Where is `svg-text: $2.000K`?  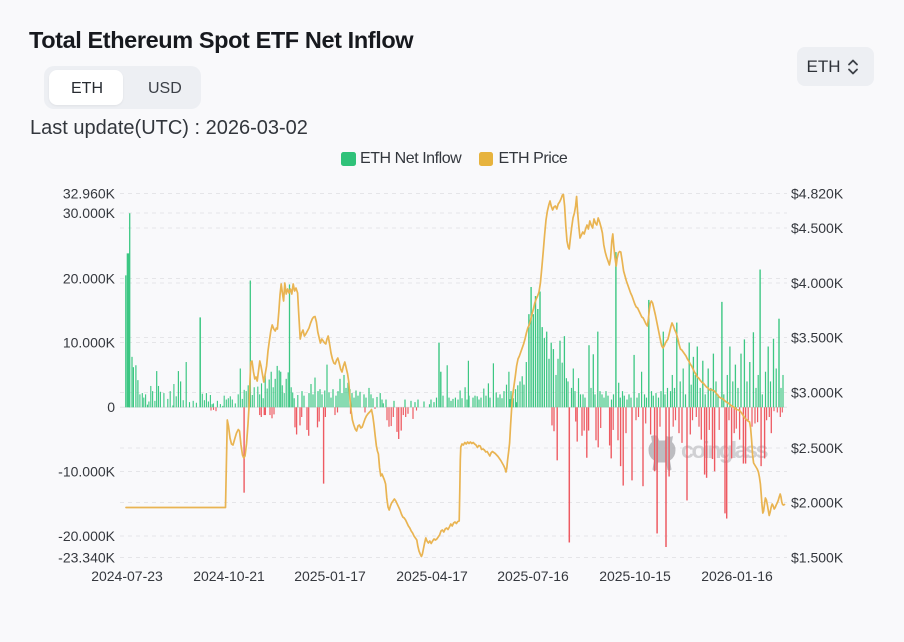 svg-text: $2.000K is located at coordinates (817, 503).